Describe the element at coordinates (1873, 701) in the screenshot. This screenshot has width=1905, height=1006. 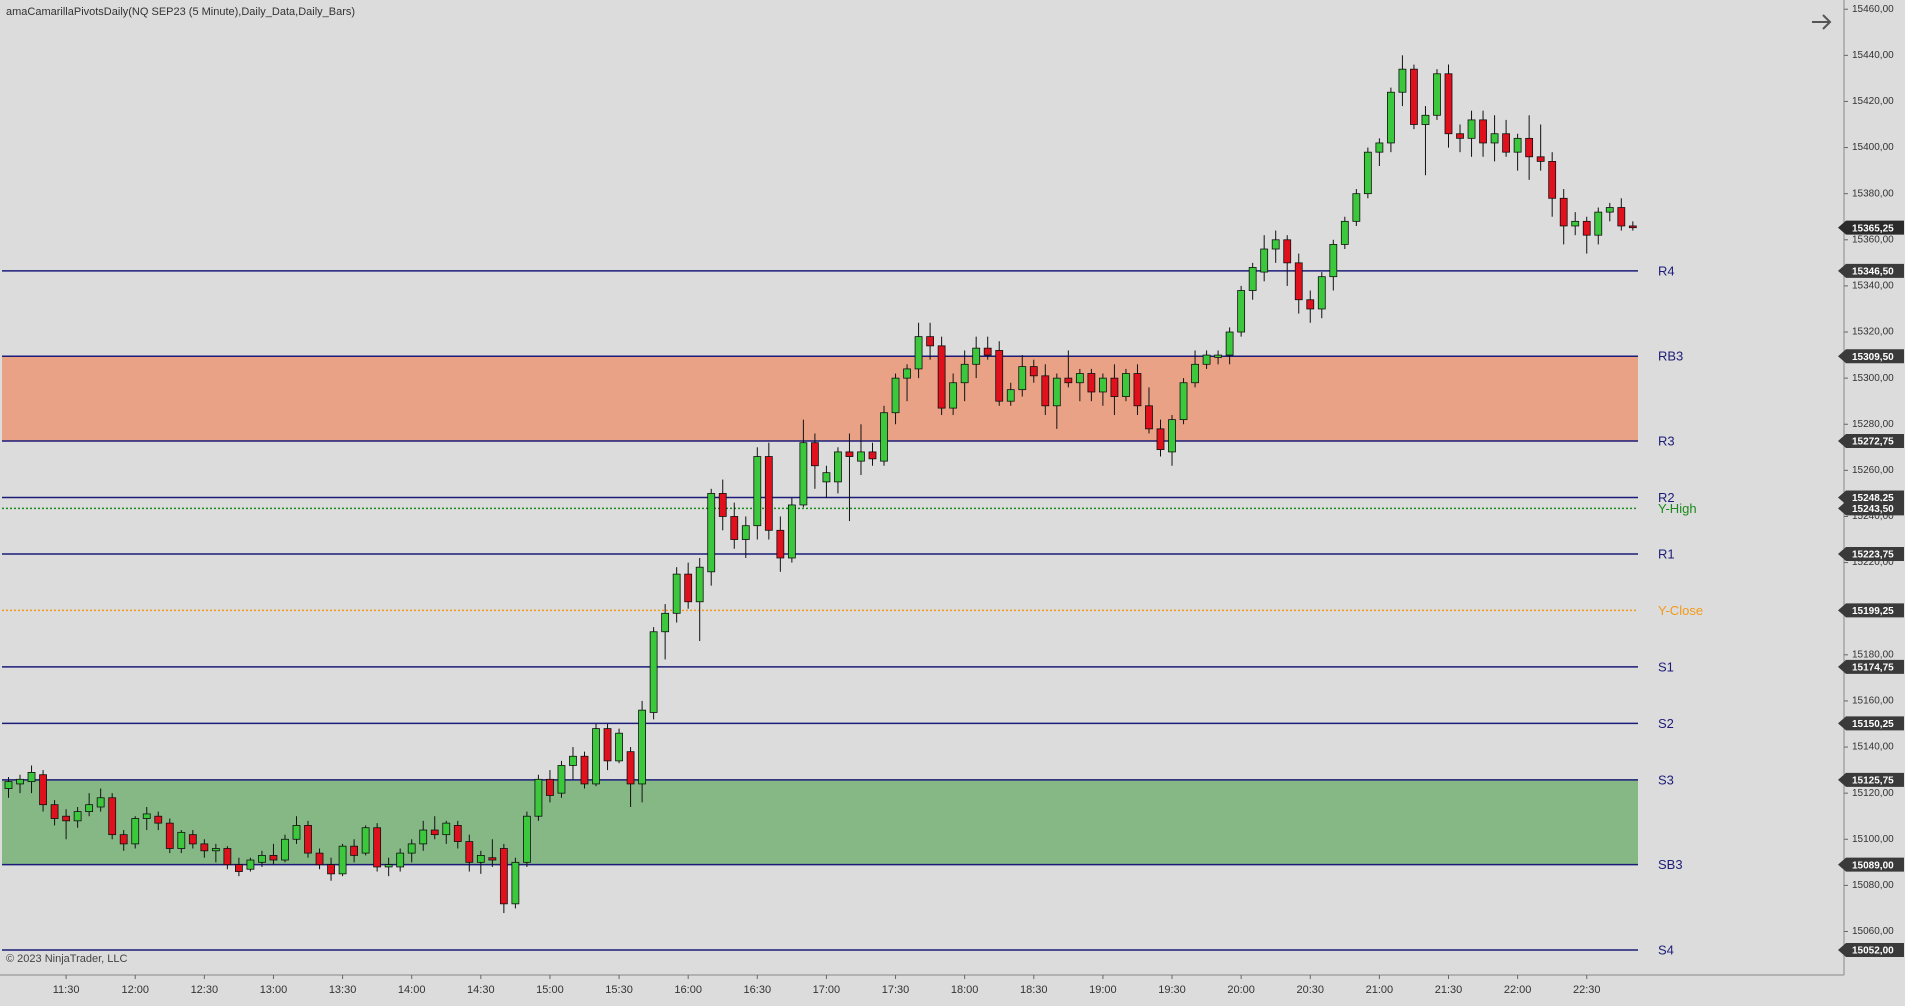
I see `y-tick-label: 15160,00` at that location.